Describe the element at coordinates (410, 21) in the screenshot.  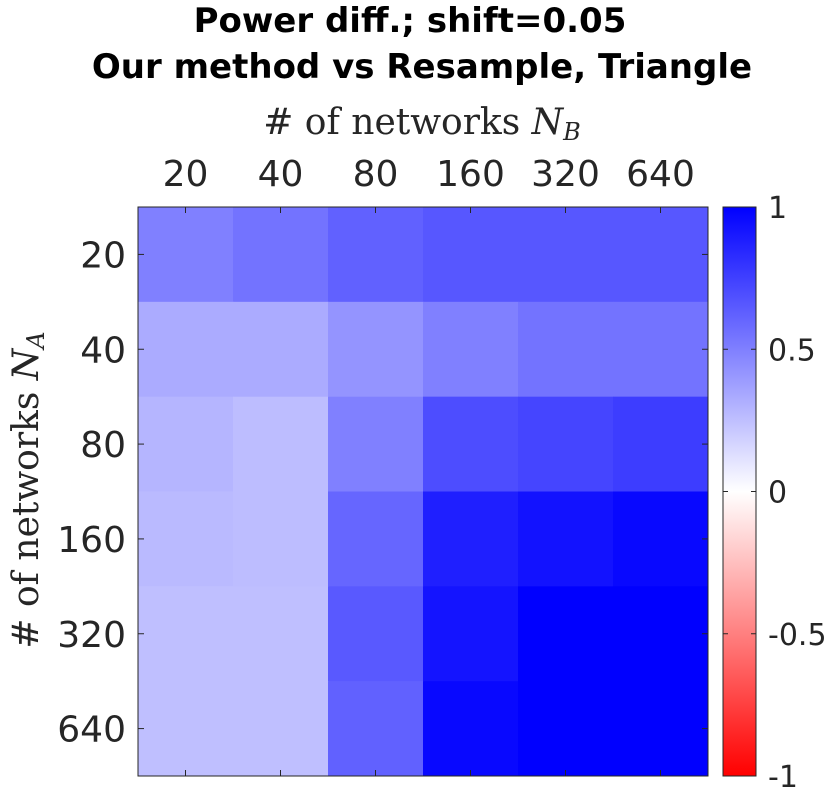
I see `chart-title-line-1: Power diff.; shift=0.05` at that location.